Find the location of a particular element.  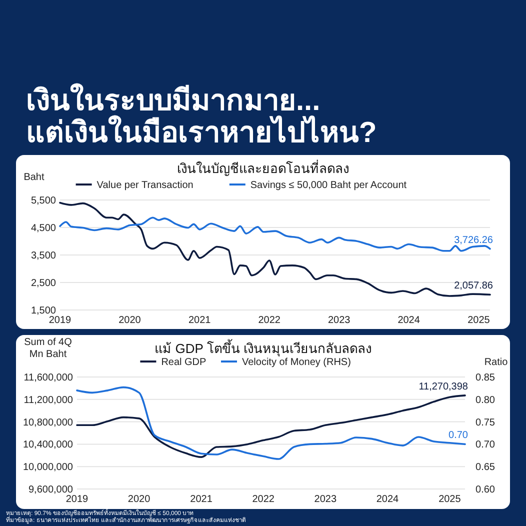

legend-label: Velocity of Money (RHS) is located at coordinates (296, 362).